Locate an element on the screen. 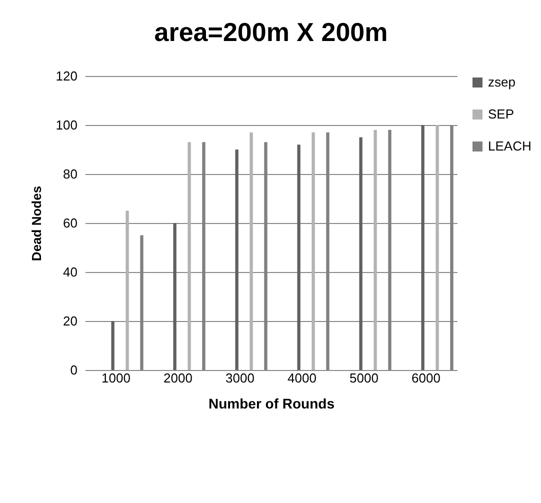  legend-label: SEP is located at coordinates (501, 114).